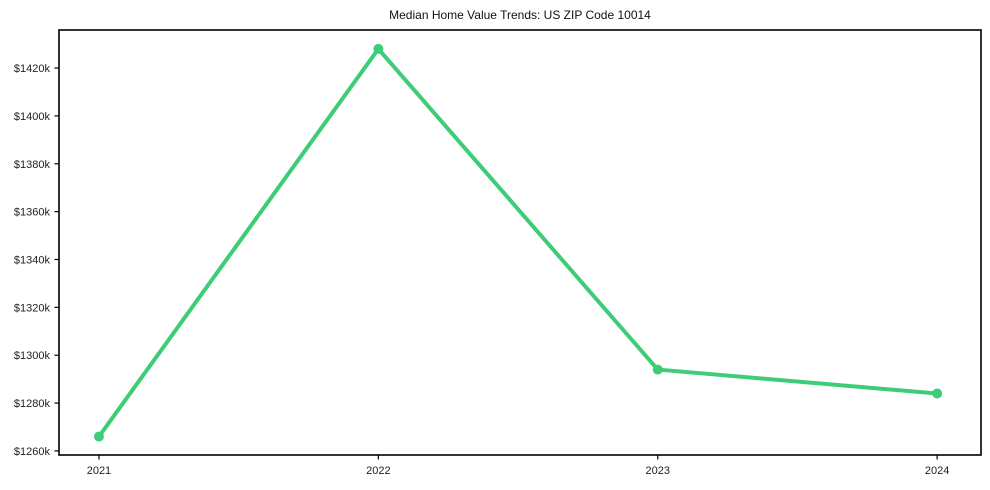 This screenshot has height=490, width=990. Describe the element at coordinates (32, 452) in the screenshot. I see `y-axis-tick-label: $1260k` at that location.